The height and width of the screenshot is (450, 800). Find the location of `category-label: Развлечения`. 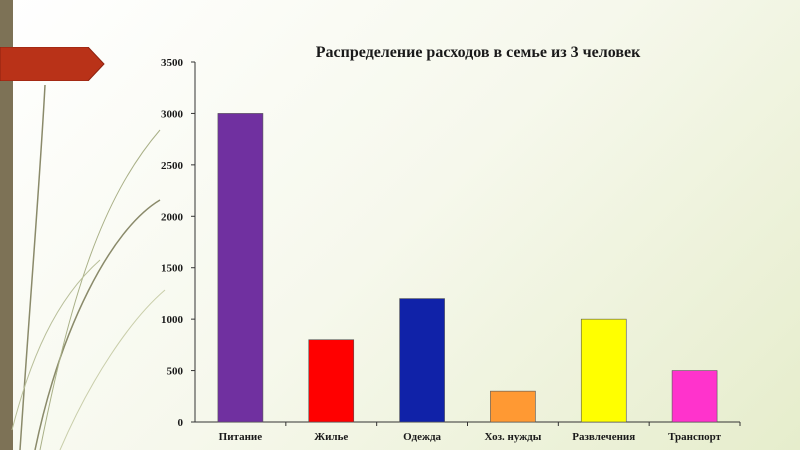

category-label: Развлечения is located at coordinates (603, 437).